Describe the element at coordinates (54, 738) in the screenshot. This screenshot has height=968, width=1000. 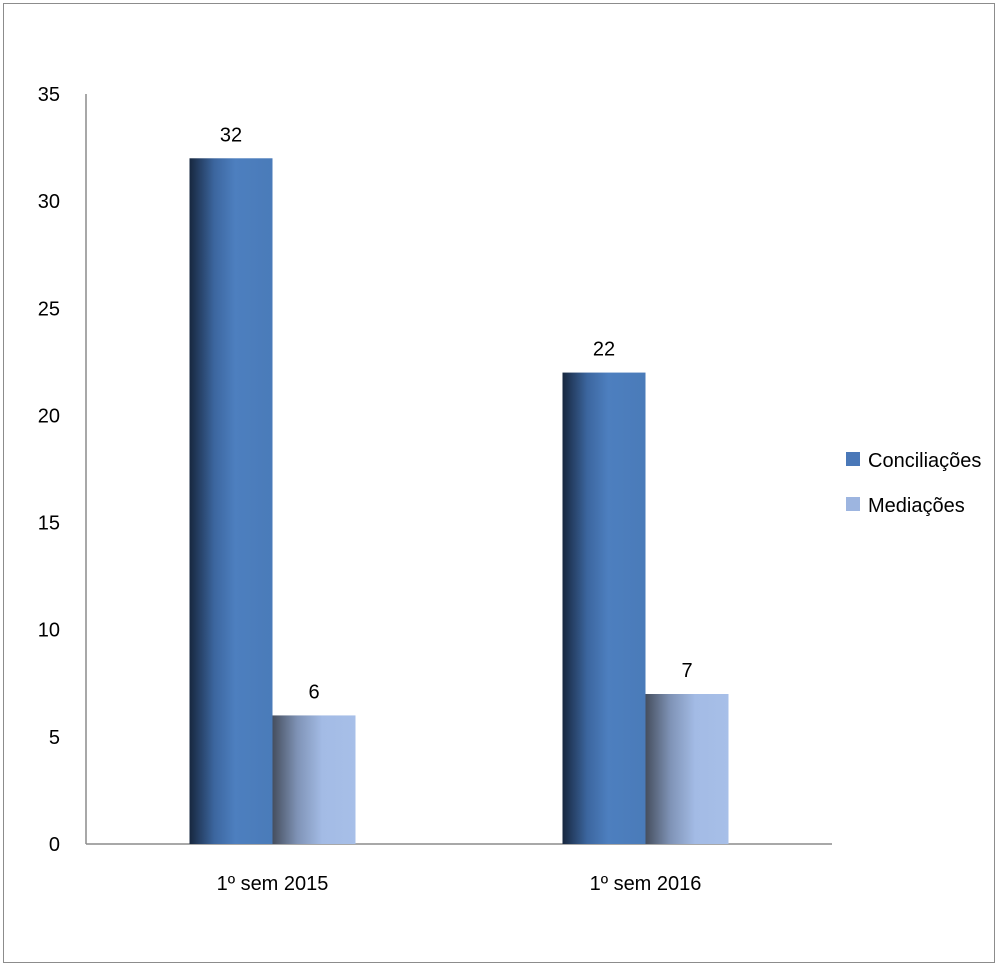
I see `y-tick-label: 5` at that location.